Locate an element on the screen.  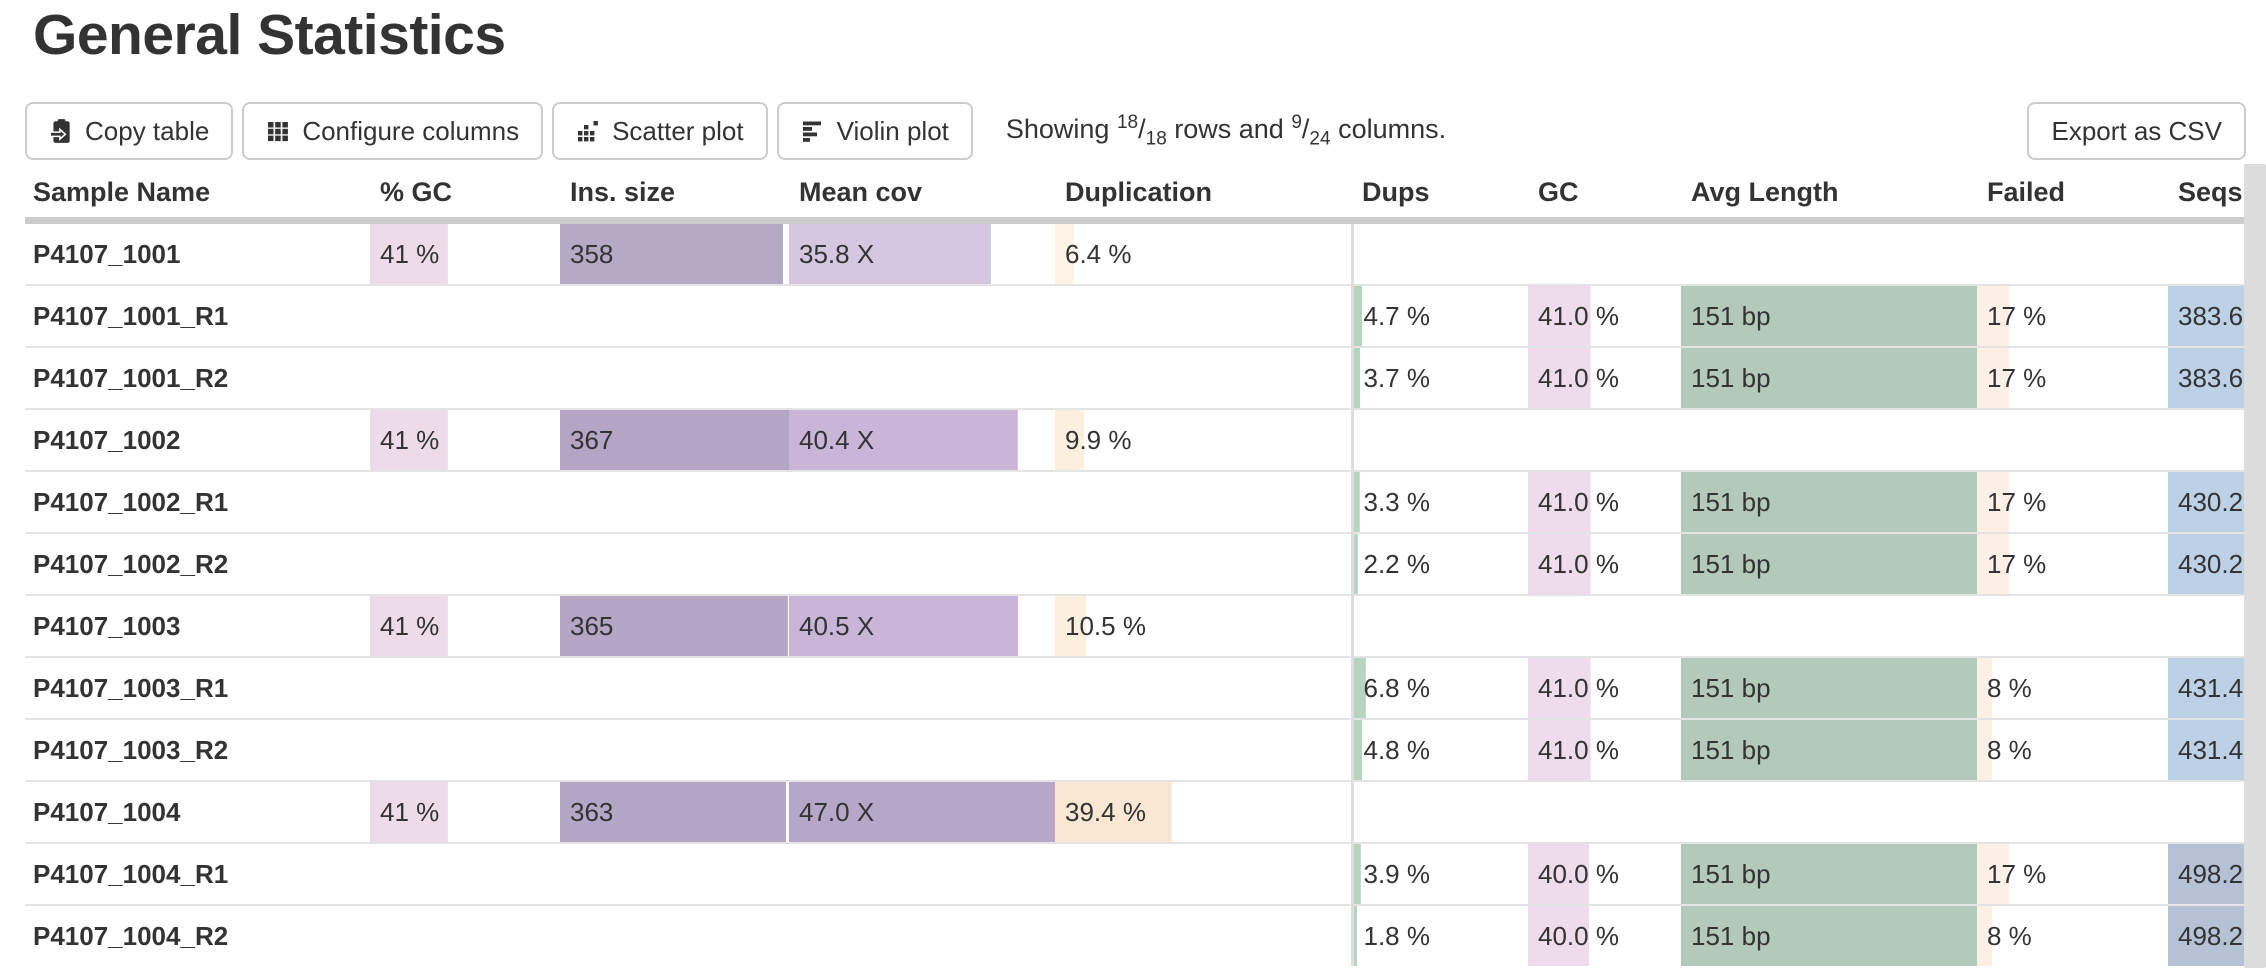
cell-mean_cov: 35.8 X is located at coordinates (922, 252).